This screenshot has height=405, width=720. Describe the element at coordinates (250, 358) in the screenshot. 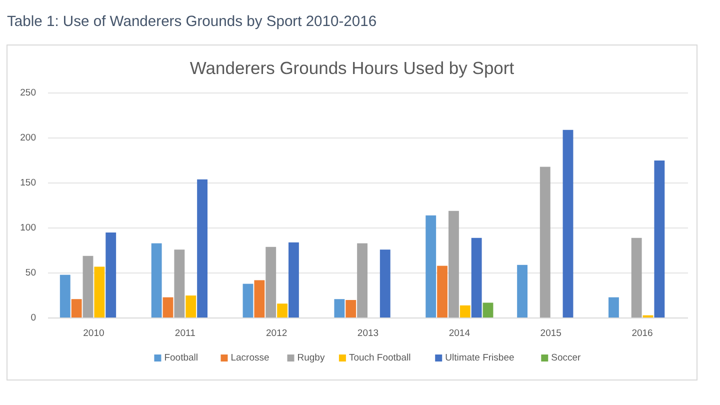

I see `legend-label: Lacrosse` at that location.